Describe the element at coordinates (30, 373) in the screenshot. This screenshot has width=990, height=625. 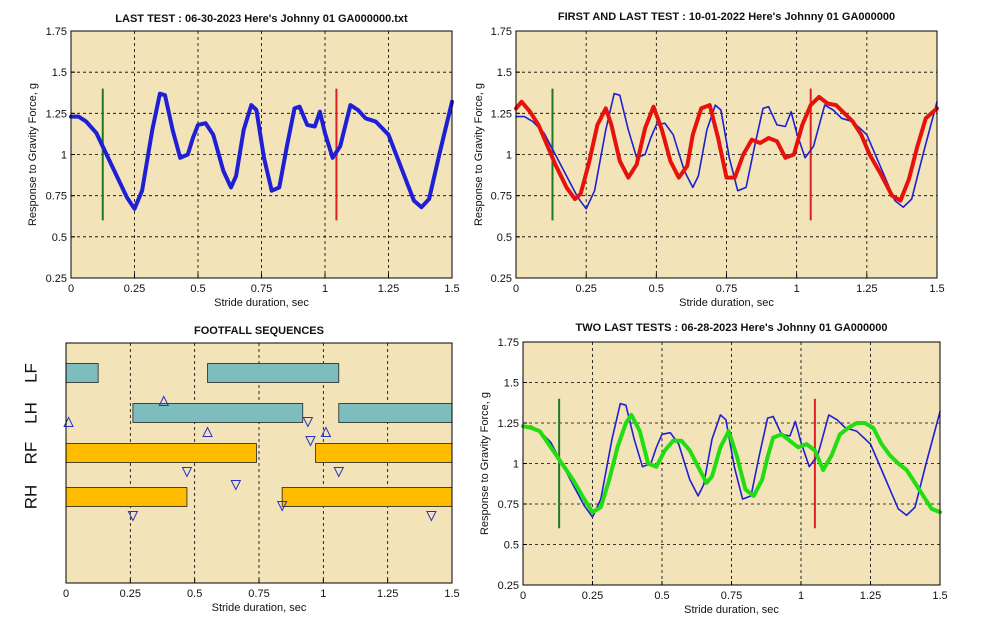
I see `footfall-row-label: LF` at that location.